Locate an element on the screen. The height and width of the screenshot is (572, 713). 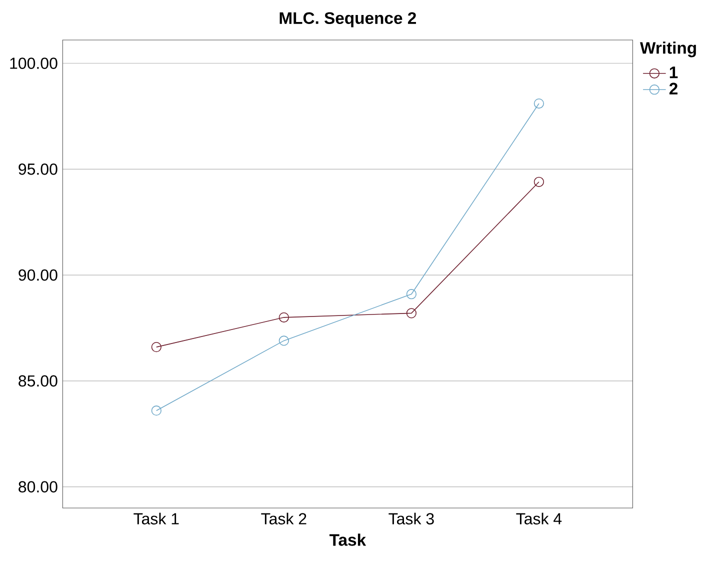
chart-title: MLC. Sequence 2 is located at coordinates (348, 20).